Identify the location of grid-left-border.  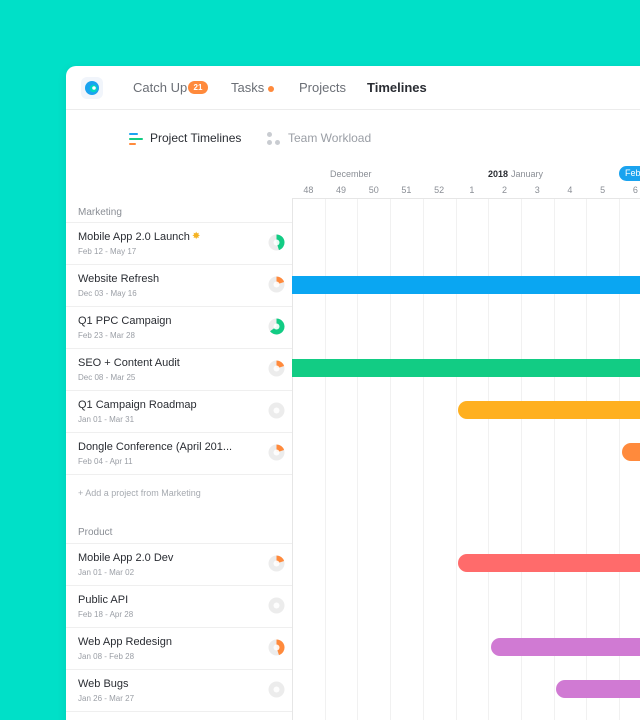
(292, 459).